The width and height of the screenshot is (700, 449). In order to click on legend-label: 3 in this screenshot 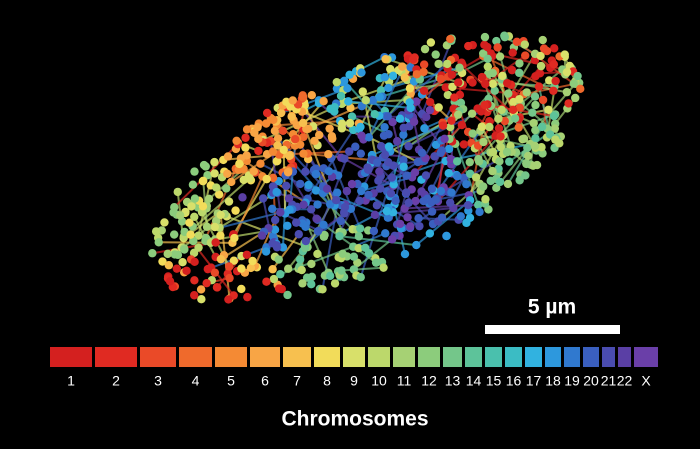, I will do `click(158, 381)`.